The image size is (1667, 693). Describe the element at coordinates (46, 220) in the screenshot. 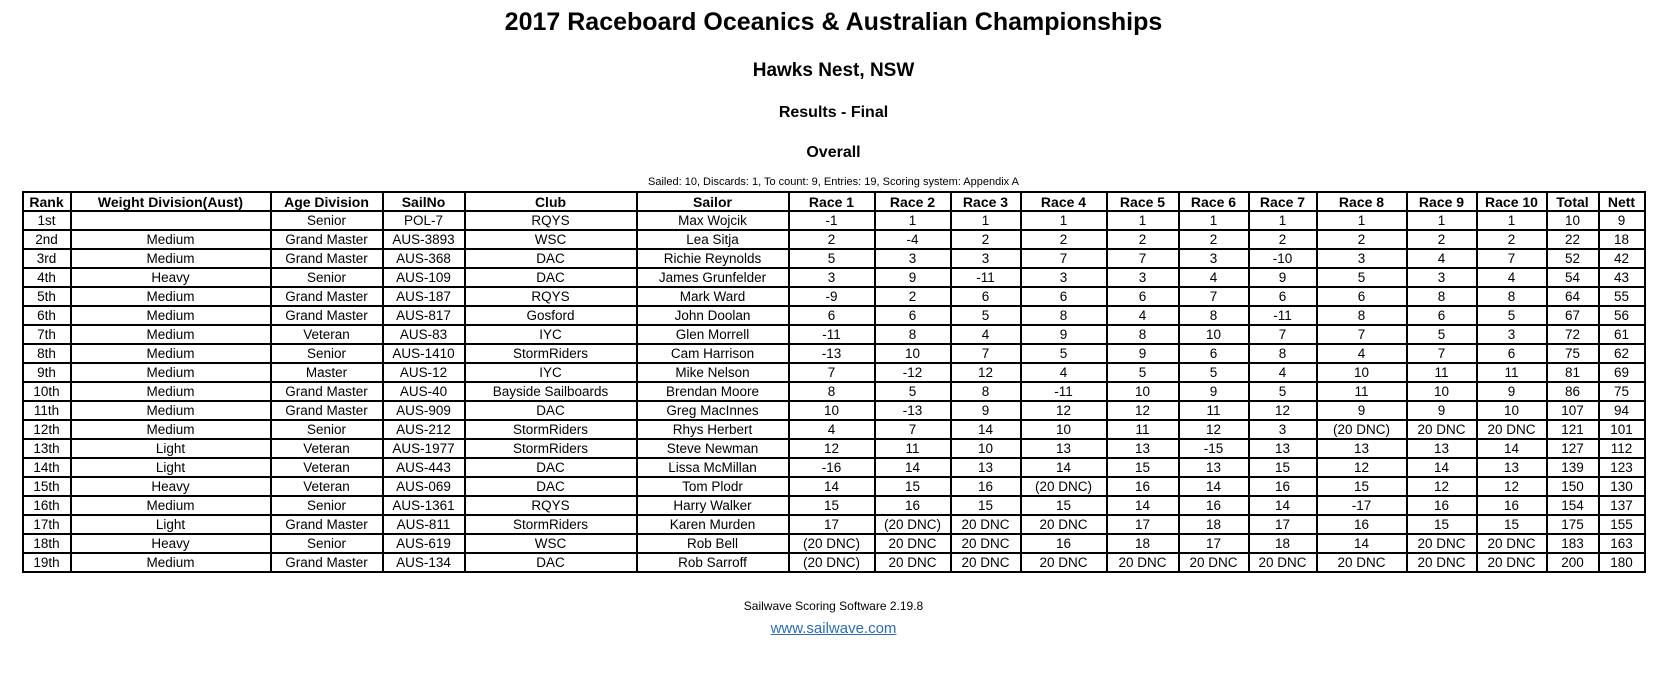

I see `table-cell: 1st` at that location.